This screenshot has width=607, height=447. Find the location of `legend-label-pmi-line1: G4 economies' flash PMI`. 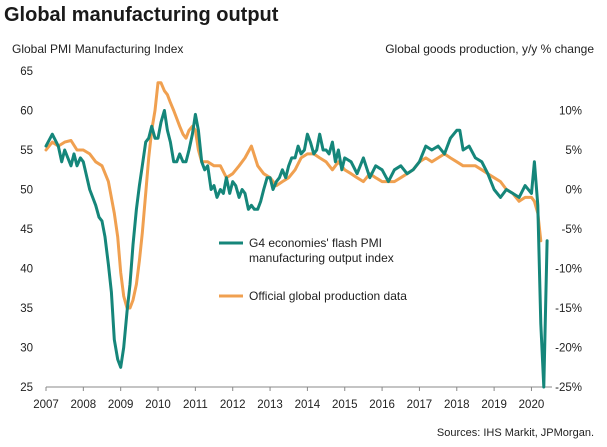

legend-label-pmi-line1: G4 economies' flash PMI is located at coordinates (315, 243).